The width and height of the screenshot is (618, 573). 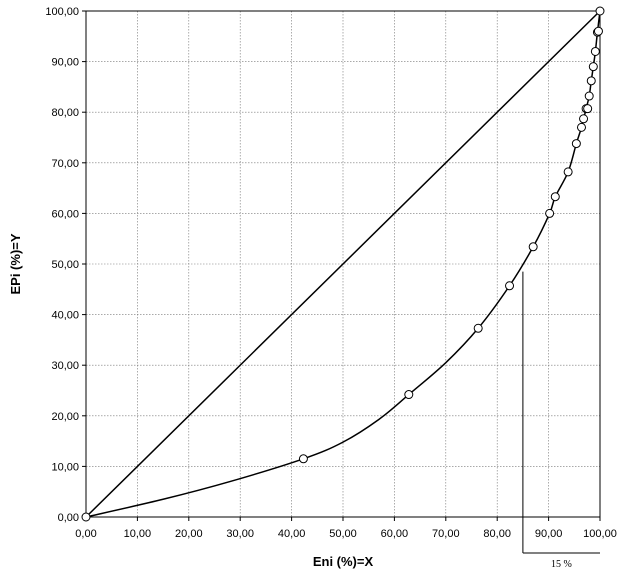 What do you see at coordinates (292, 534) in the screenshot?
I see `x-tick-label: 40,00` at bounding box center [292, 534].